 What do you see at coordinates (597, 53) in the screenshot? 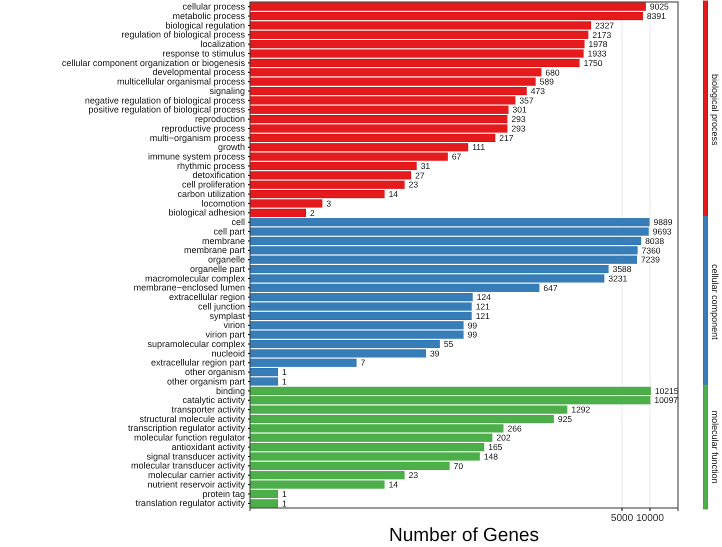
I see `data-label: 1933` at bounding box center [597, 53].